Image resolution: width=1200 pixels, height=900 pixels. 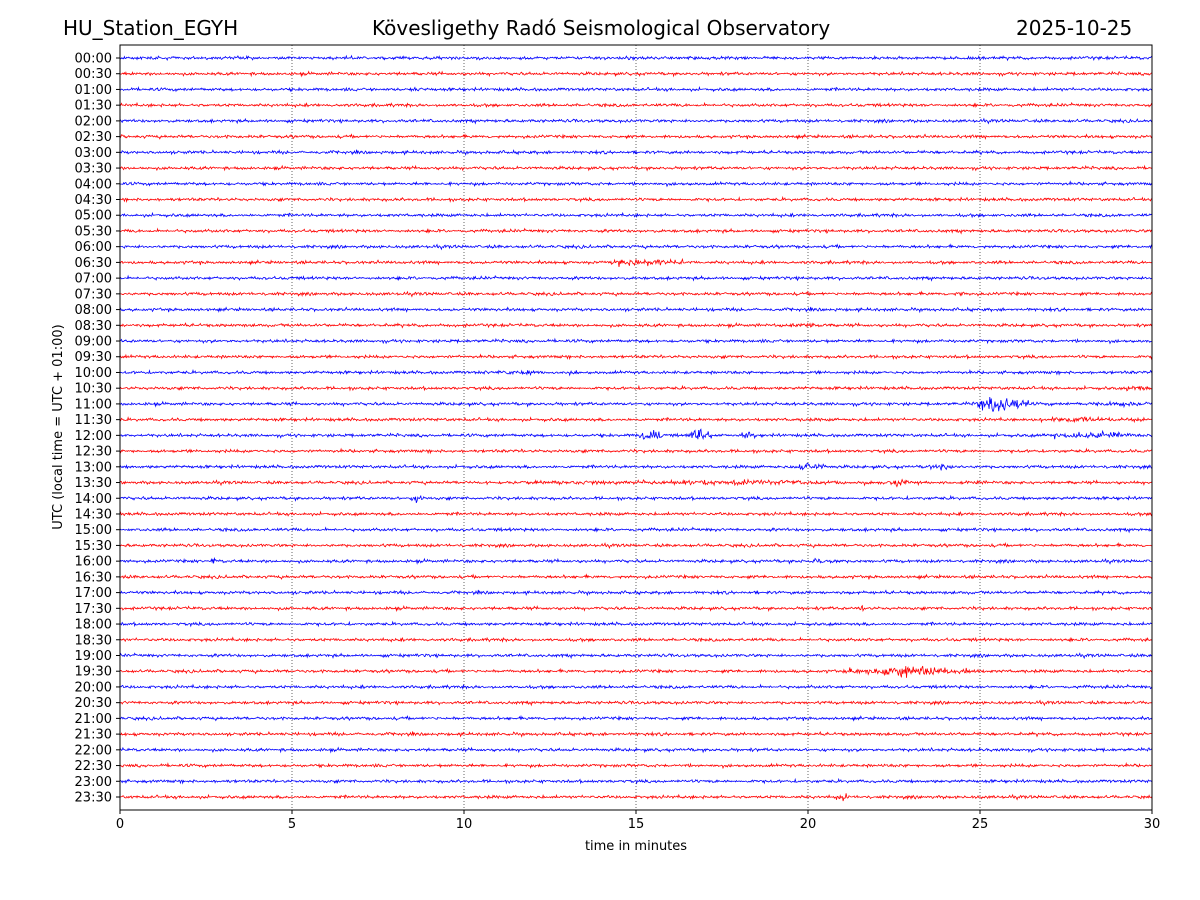 I want to click on y-tick-label: 21:30, so click(x=93, y=735).